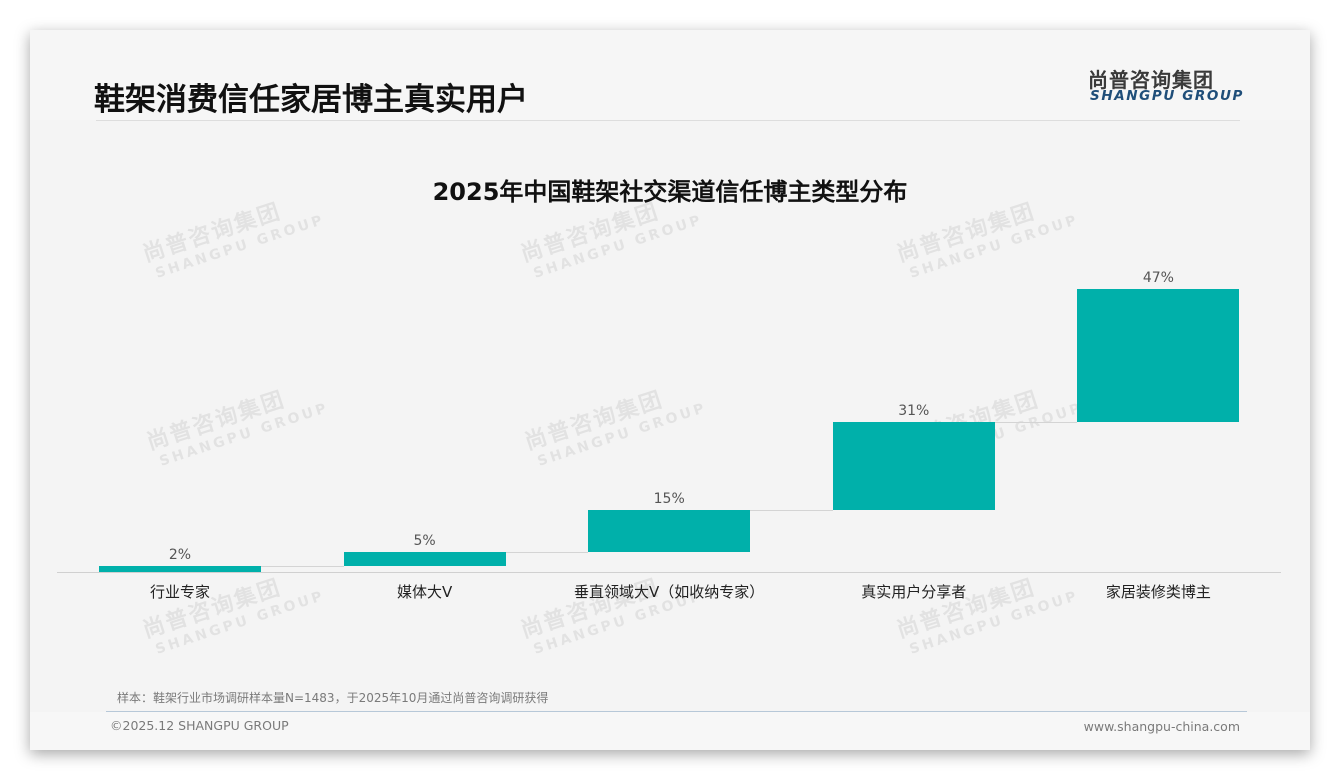 Image resolution: width=1340 pixels, height=780 pixels. What do you see at coordinates (669, 572) in the screenshot?
I see `x-axis-baseline` at bounding box center [669, 572].